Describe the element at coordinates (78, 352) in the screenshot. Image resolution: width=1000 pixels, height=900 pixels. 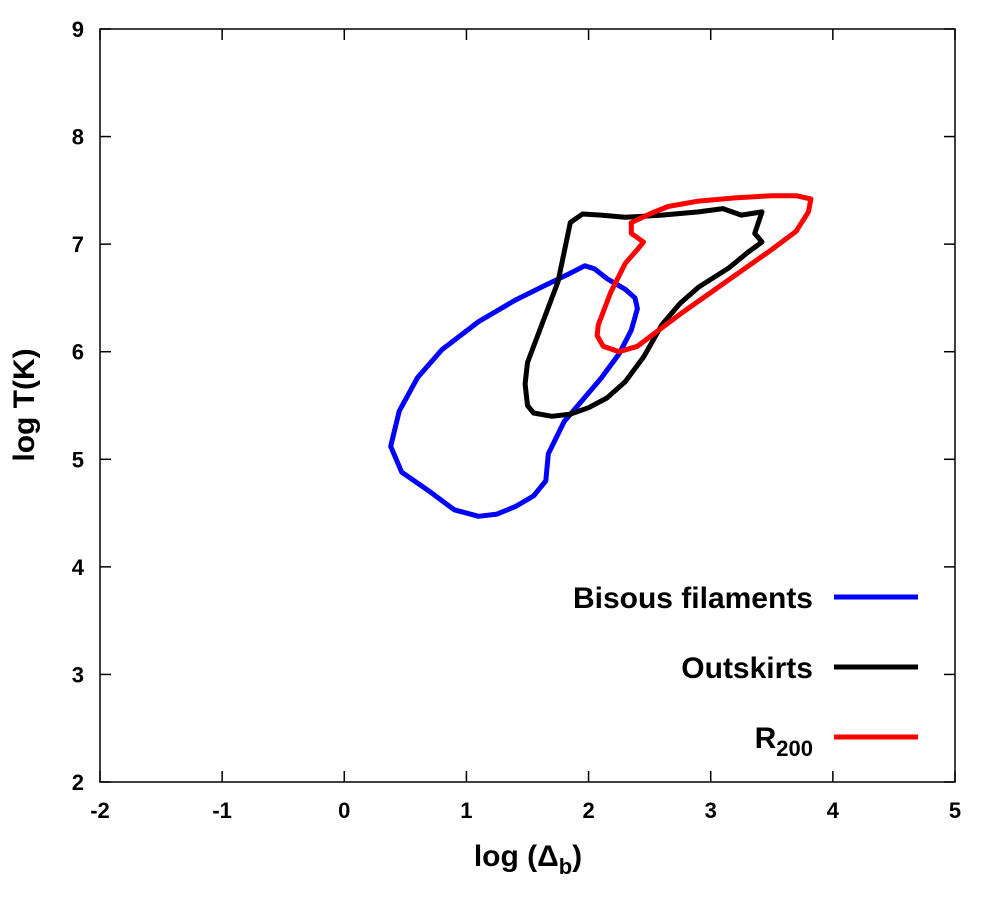
I see `y-tick-label: 6` at that location.